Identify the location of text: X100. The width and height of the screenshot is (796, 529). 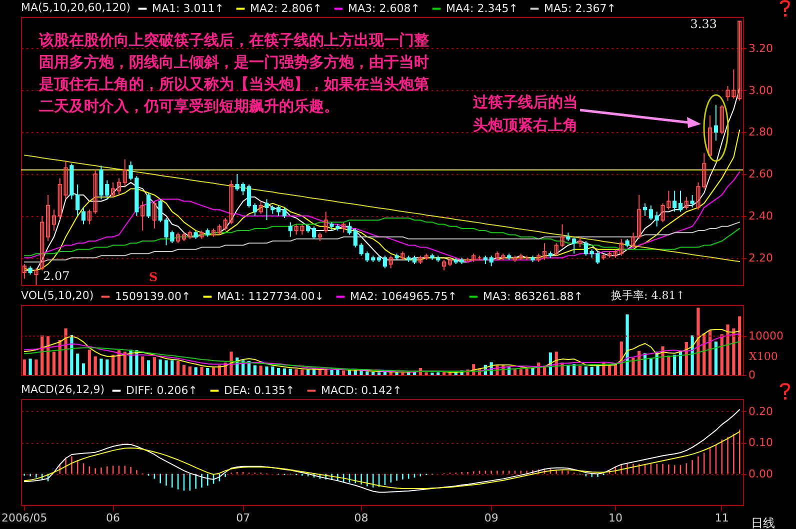
(763, 356).